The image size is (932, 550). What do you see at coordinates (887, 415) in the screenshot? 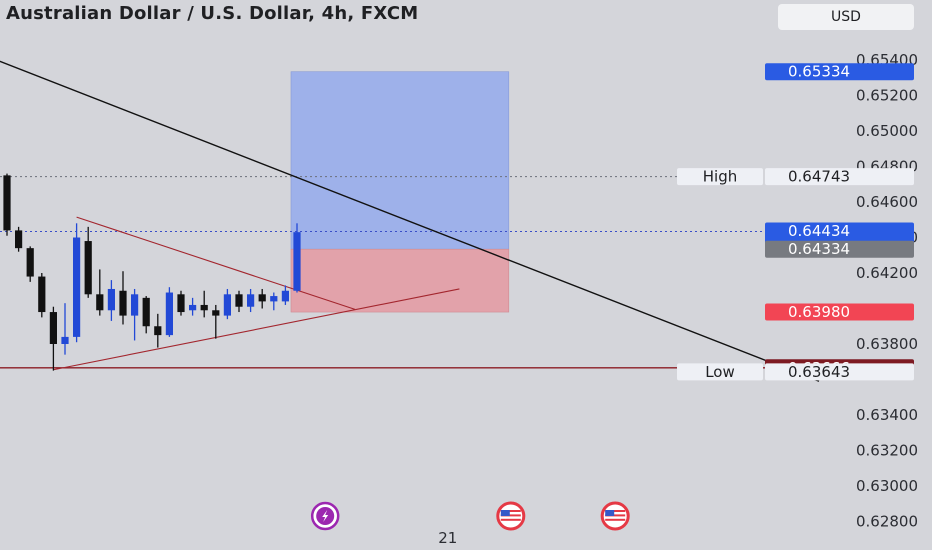
I see `price-tick-label: 0.63400` at bounding box center [887, 415].